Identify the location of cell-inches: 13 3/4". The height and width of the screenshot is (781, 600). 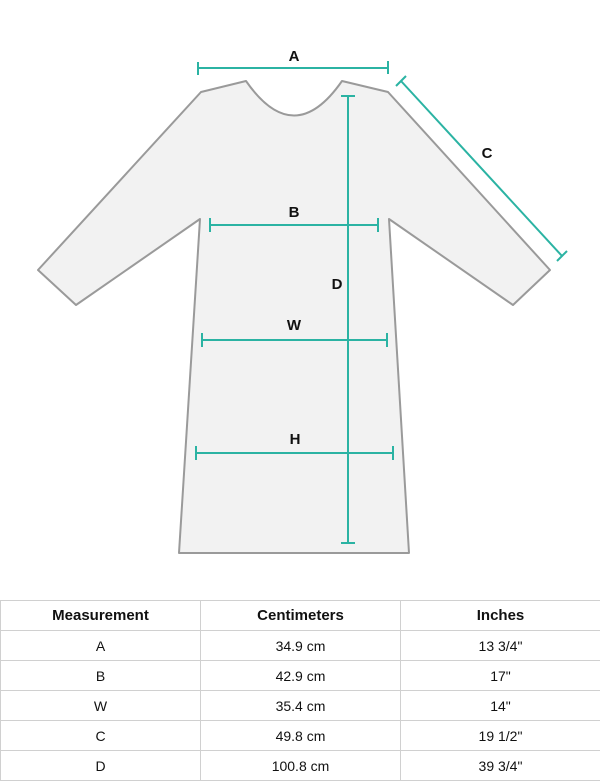
(500, 646).